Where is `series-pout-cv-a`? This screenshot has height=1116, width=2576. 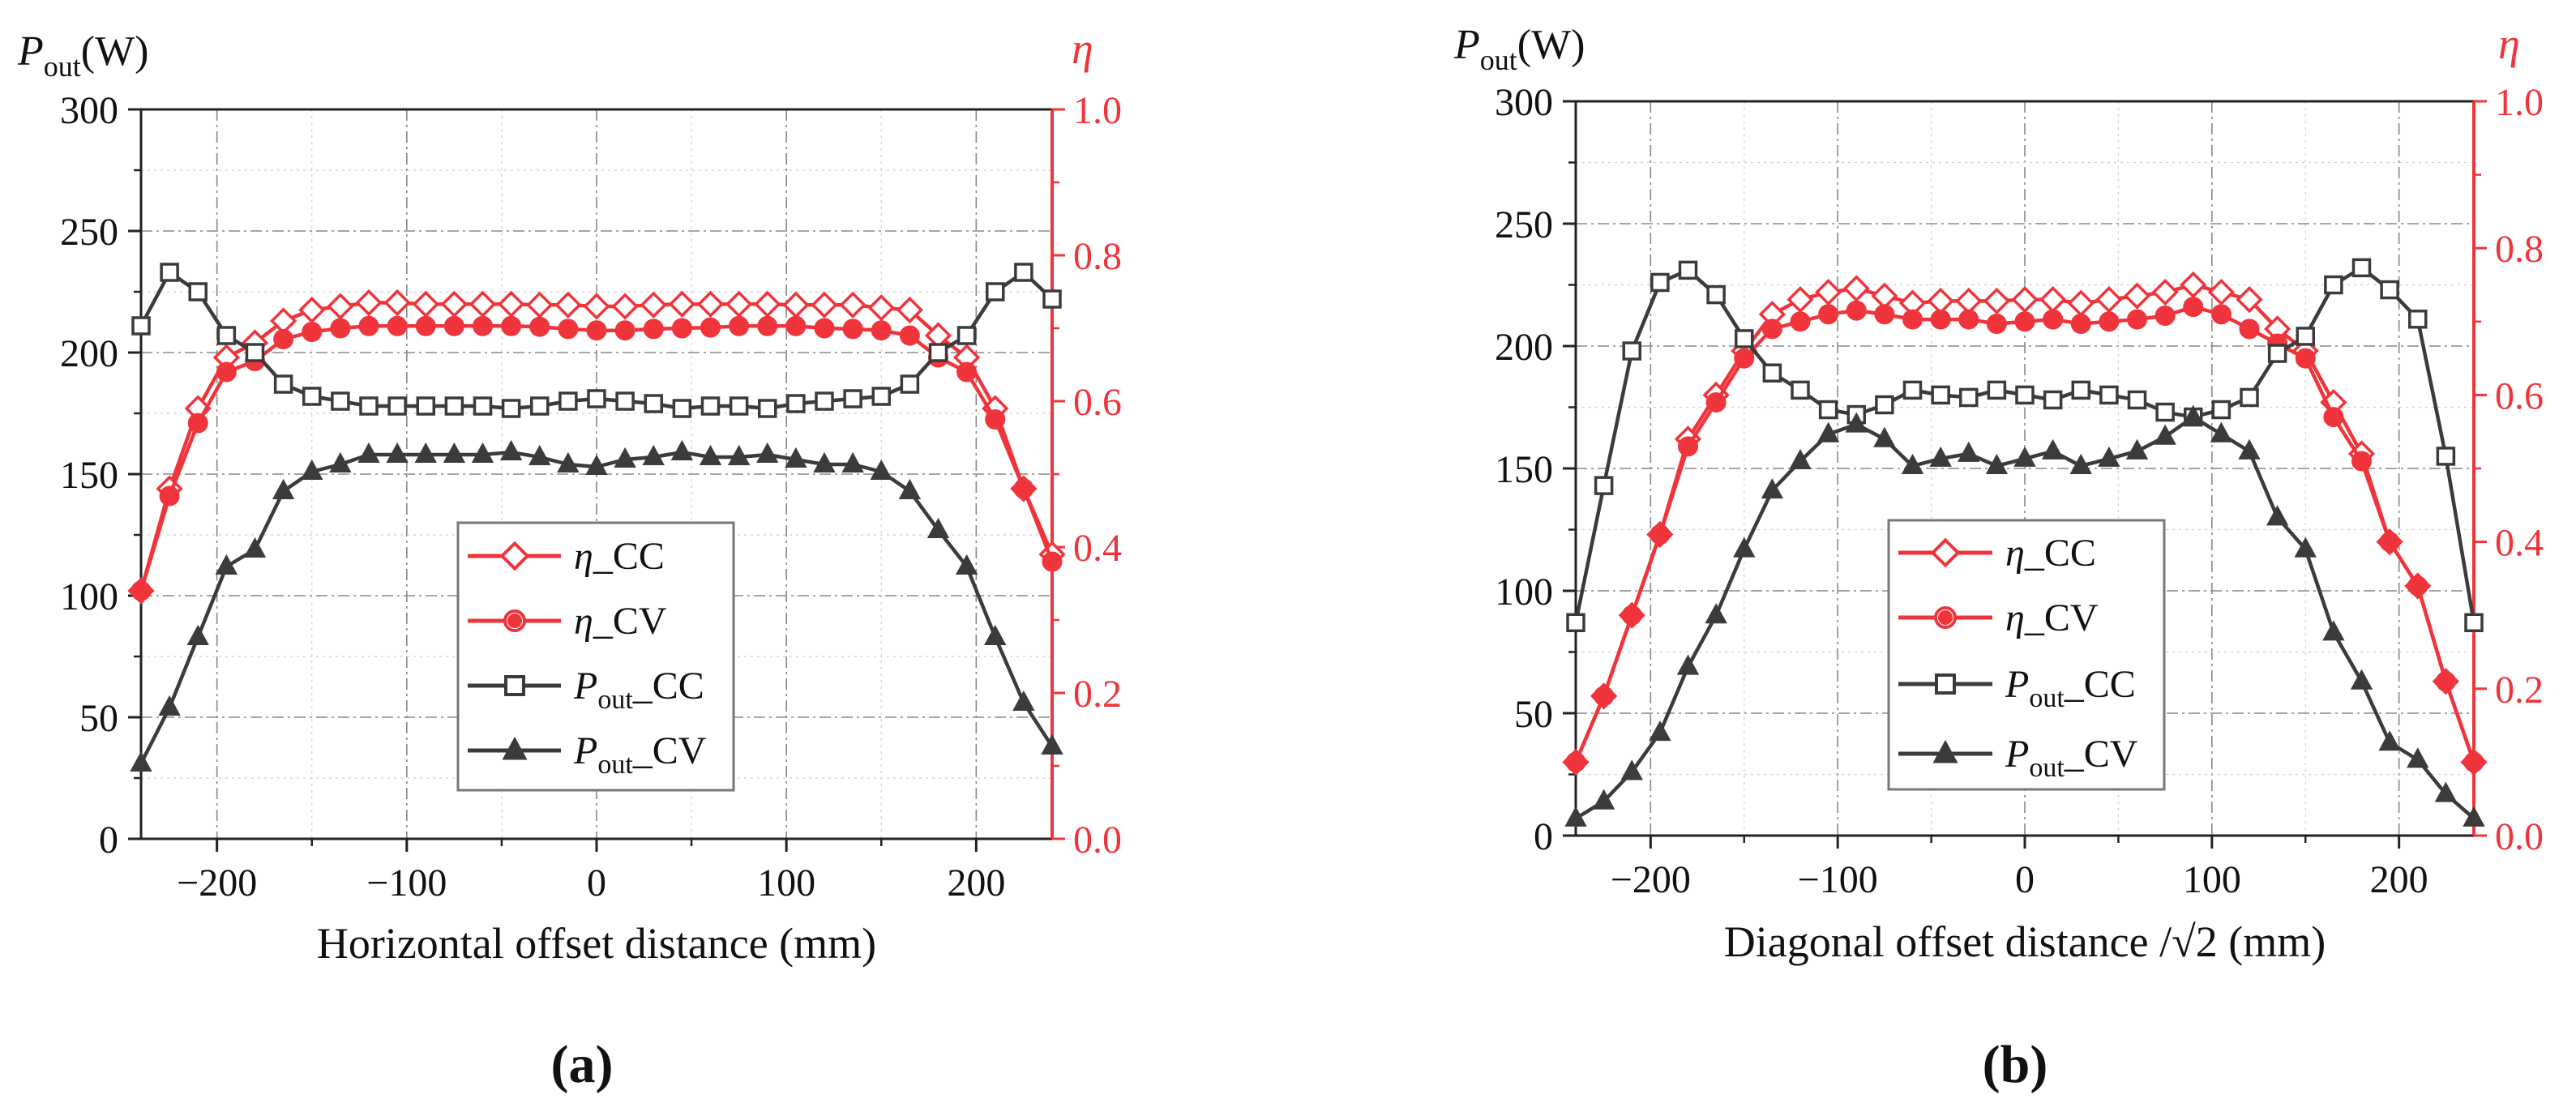 series-pout-cv-a is located at coordinates (596, 605).